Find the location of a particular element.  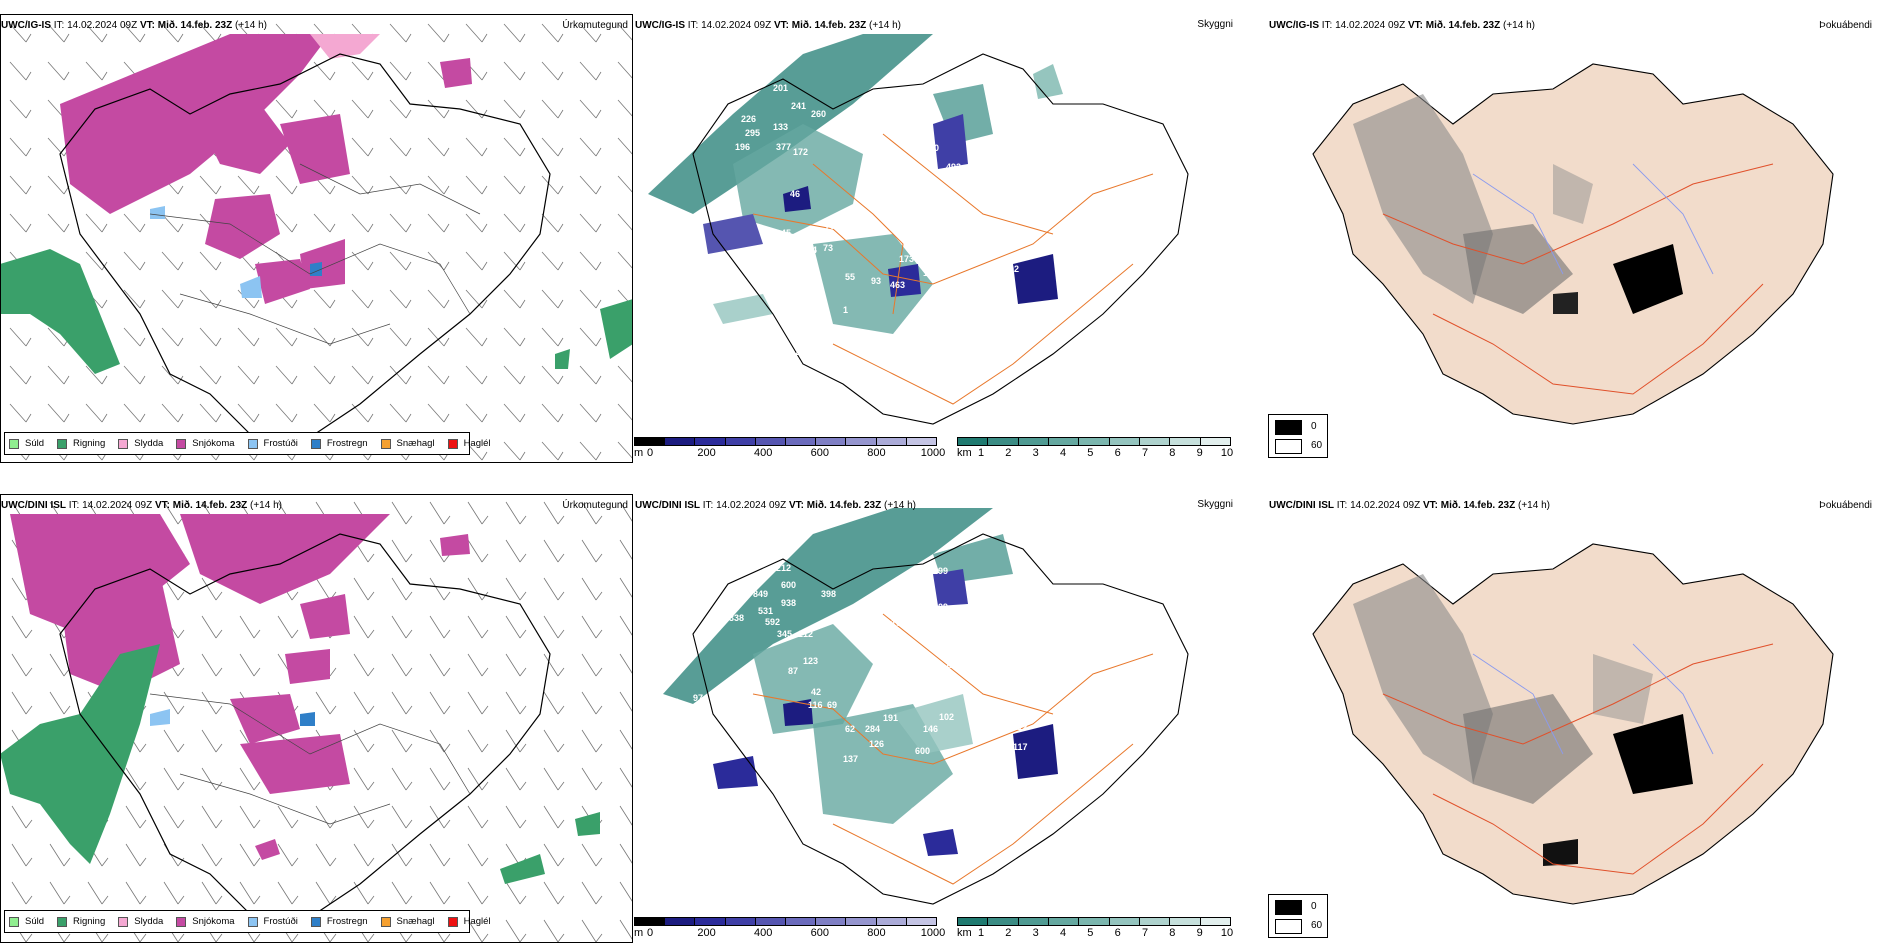

ceiling-number: 73 is located at coordinates (828, 248).